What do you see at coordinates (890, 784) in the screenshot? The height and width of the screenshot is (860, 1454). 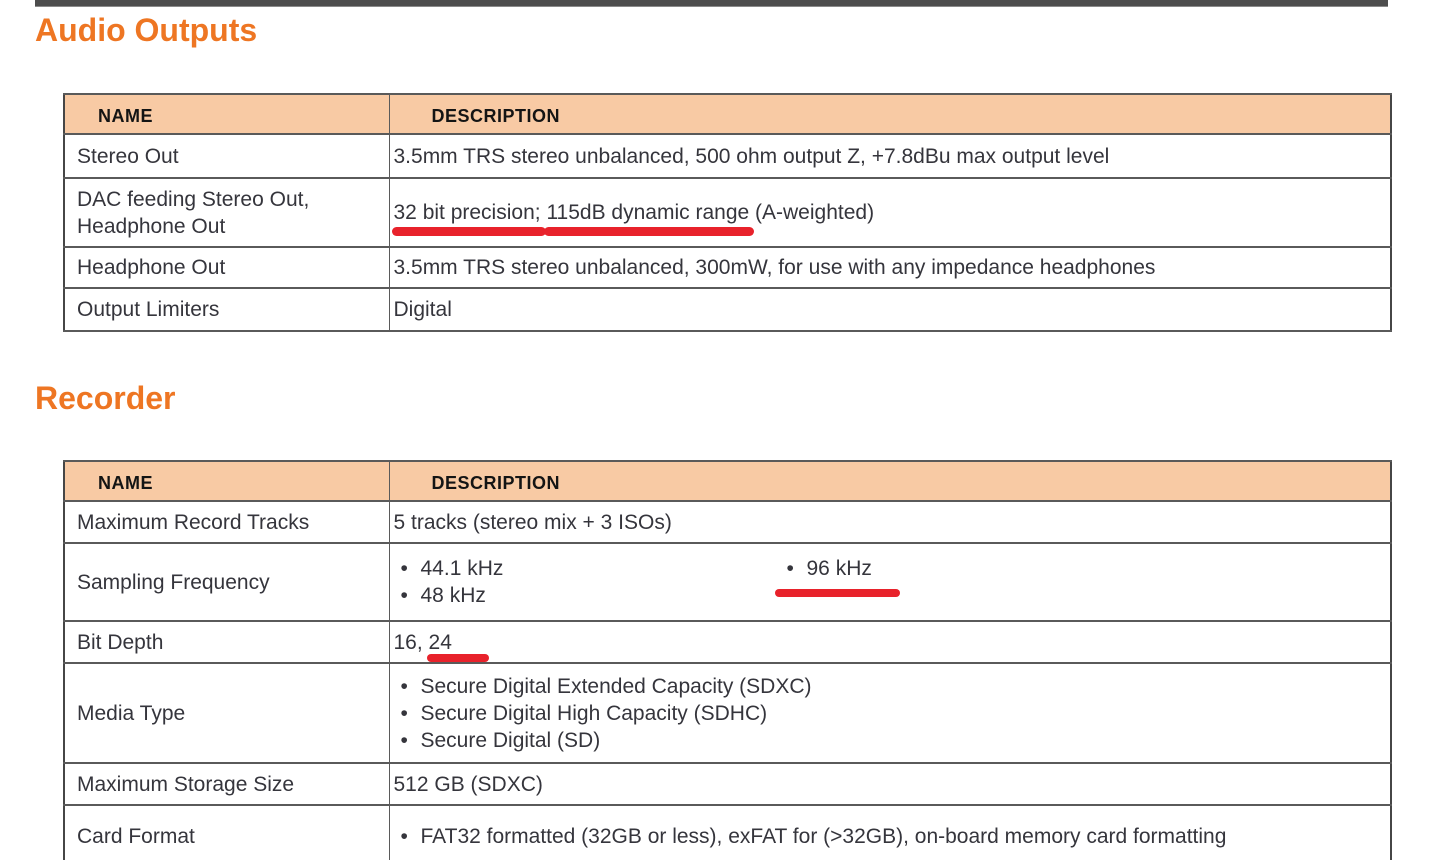 I see `spec-description-cell: 512 GB (SDXC)` at bounding box center [890, 784].